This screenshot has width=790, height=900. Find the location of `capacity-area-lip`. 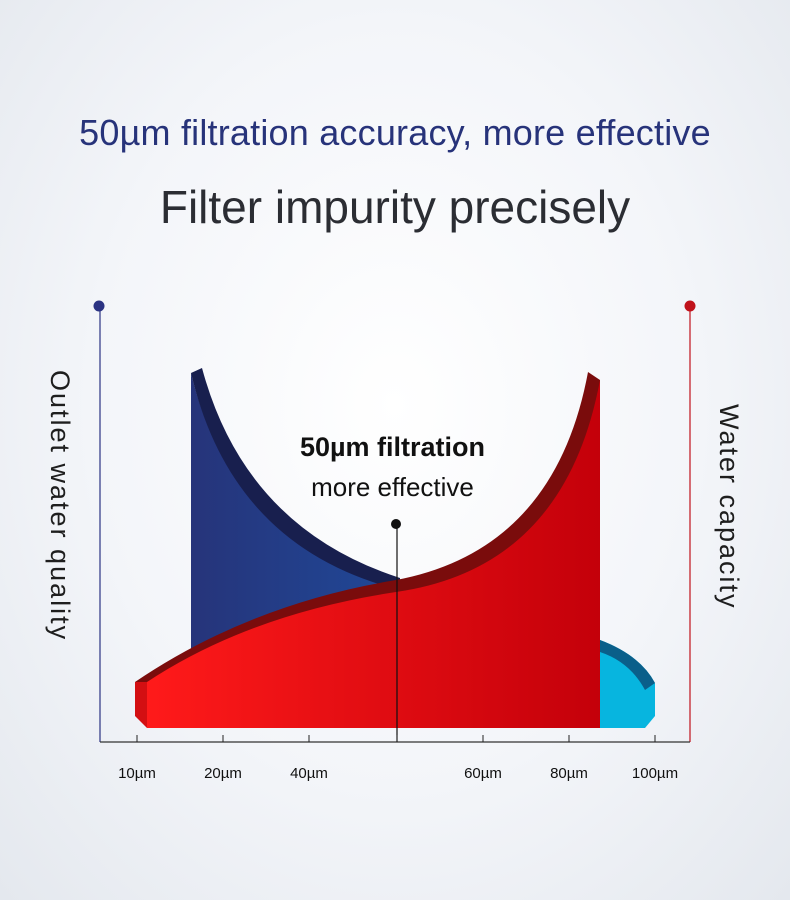

capacity-area-lip is located at coordinates (141, 705).